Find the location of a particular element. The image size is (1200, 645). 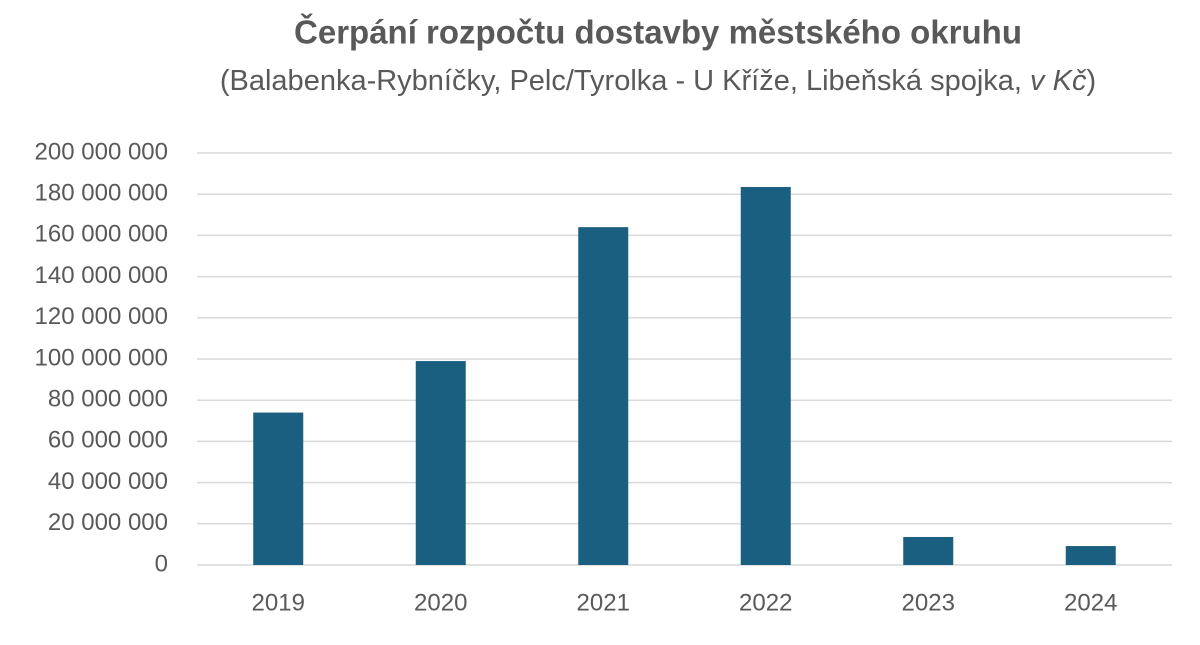

y-tick-label: 120 000 000 is located at coordinates (101, 316).